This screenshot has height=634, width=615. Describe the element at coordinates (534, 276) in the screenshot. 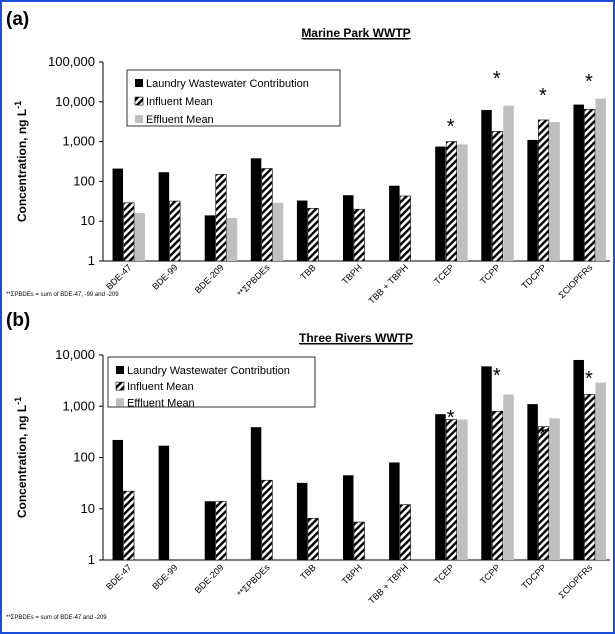

I see `category-label: TDCPP` at that location.